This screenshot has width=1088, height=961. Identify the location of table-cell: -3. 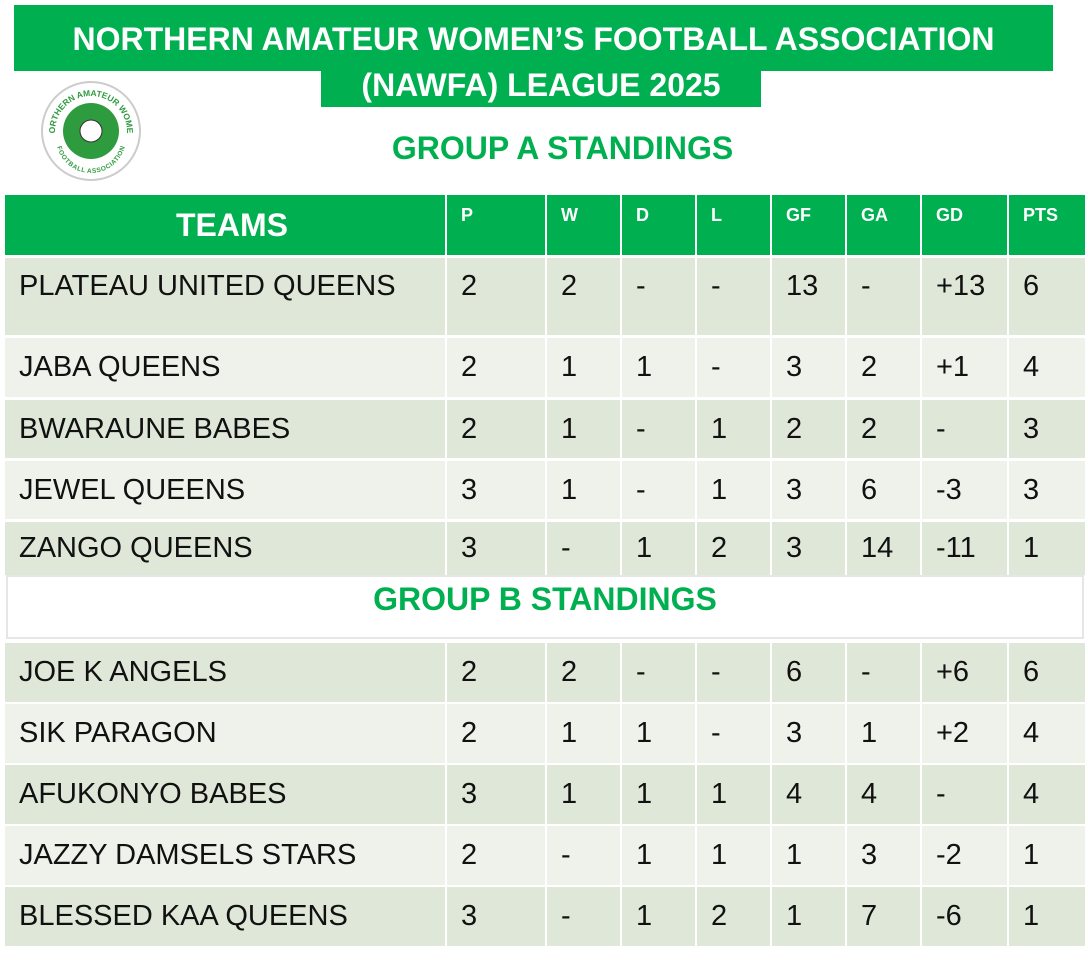
(964, 490).